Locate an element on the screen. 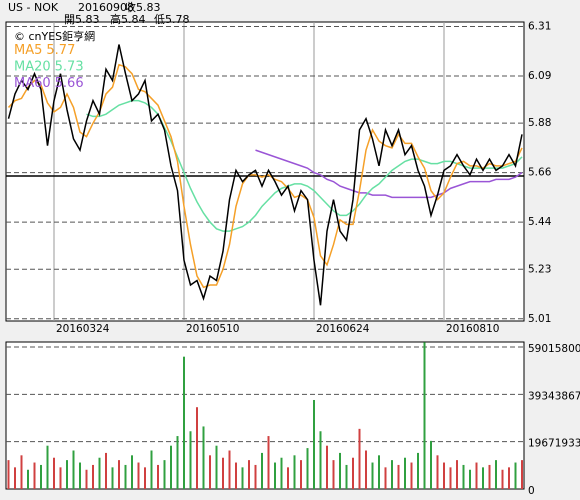 This screenshot has height=500, width=580. symbol: US - NOK is located at coordinates (33, 7).